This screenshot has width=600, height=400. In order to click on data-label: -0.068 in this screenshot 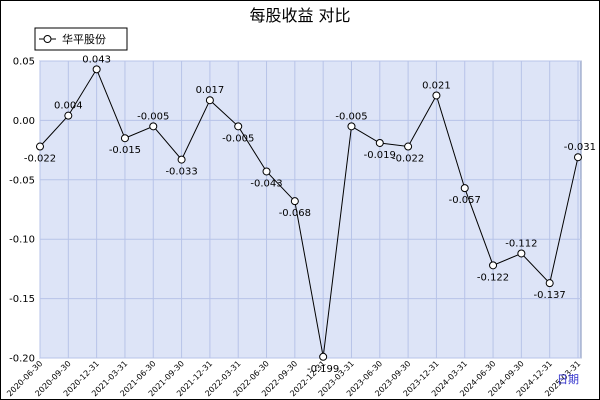, I will do `click(295, 213)`.